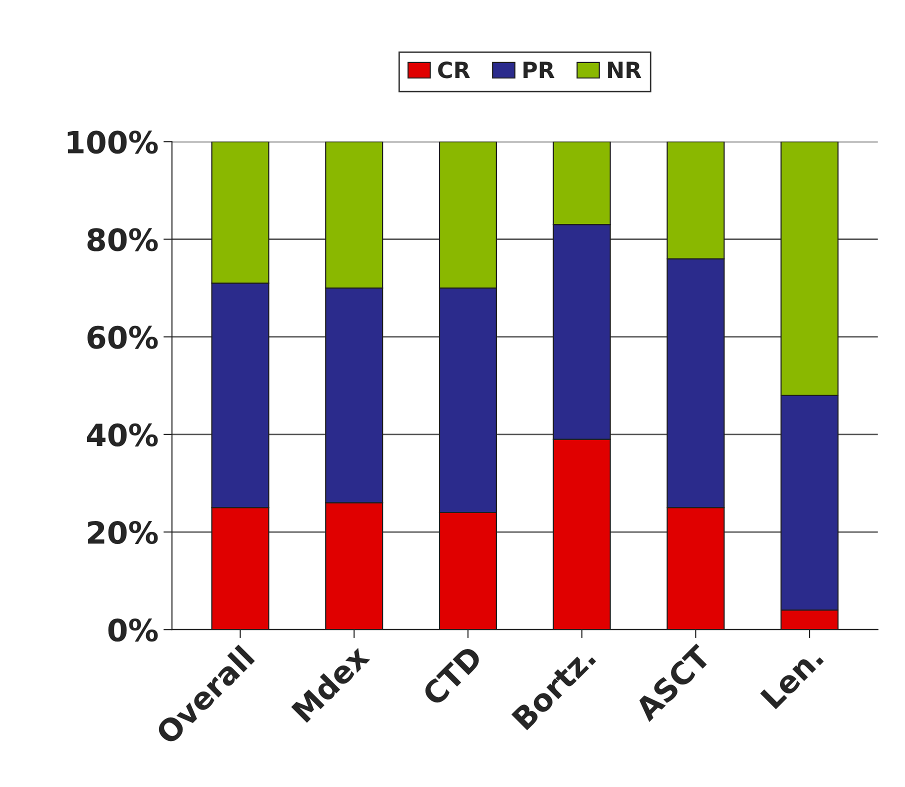 The image size is (905, 787). Describe the element at coordinates (122, 434) in the screenshot. I see `y-tick-label: 40%` at that location.